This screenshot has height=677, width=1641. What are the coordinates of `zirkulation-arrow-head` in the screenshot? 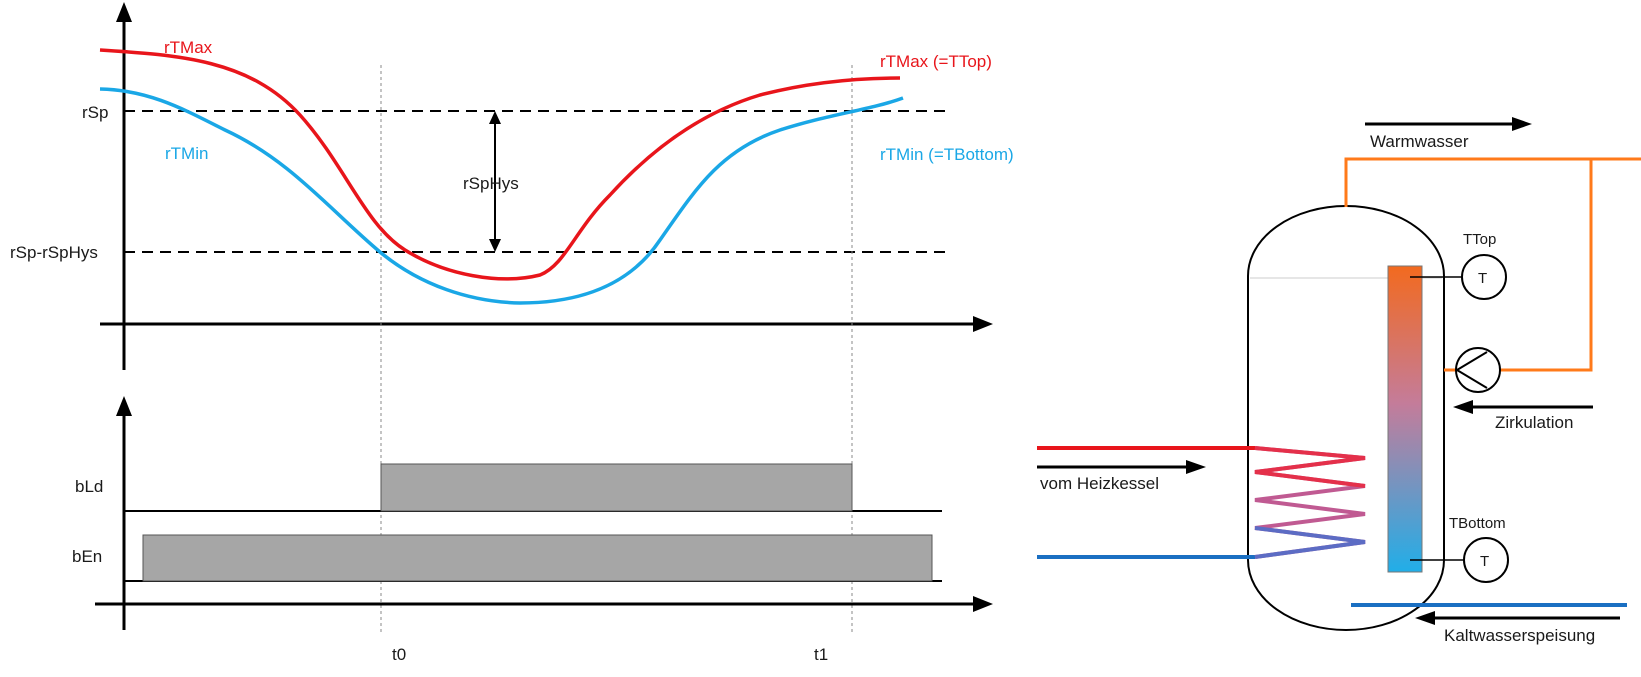 It's located at (1463, 407).